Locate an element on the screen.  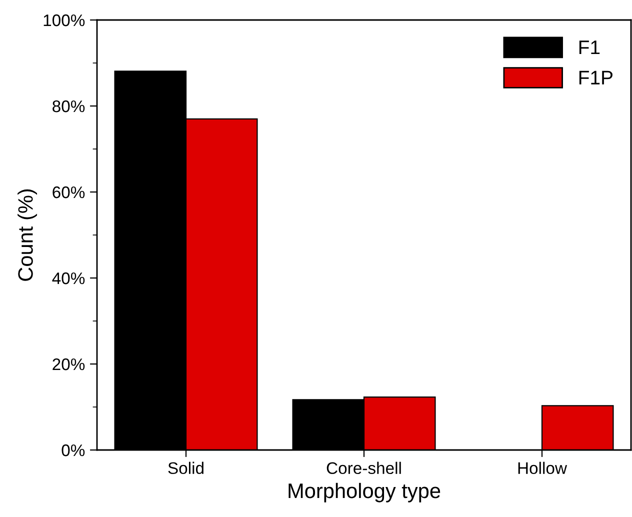
x-tick-label: Solid is located at coordinates (186, 468).